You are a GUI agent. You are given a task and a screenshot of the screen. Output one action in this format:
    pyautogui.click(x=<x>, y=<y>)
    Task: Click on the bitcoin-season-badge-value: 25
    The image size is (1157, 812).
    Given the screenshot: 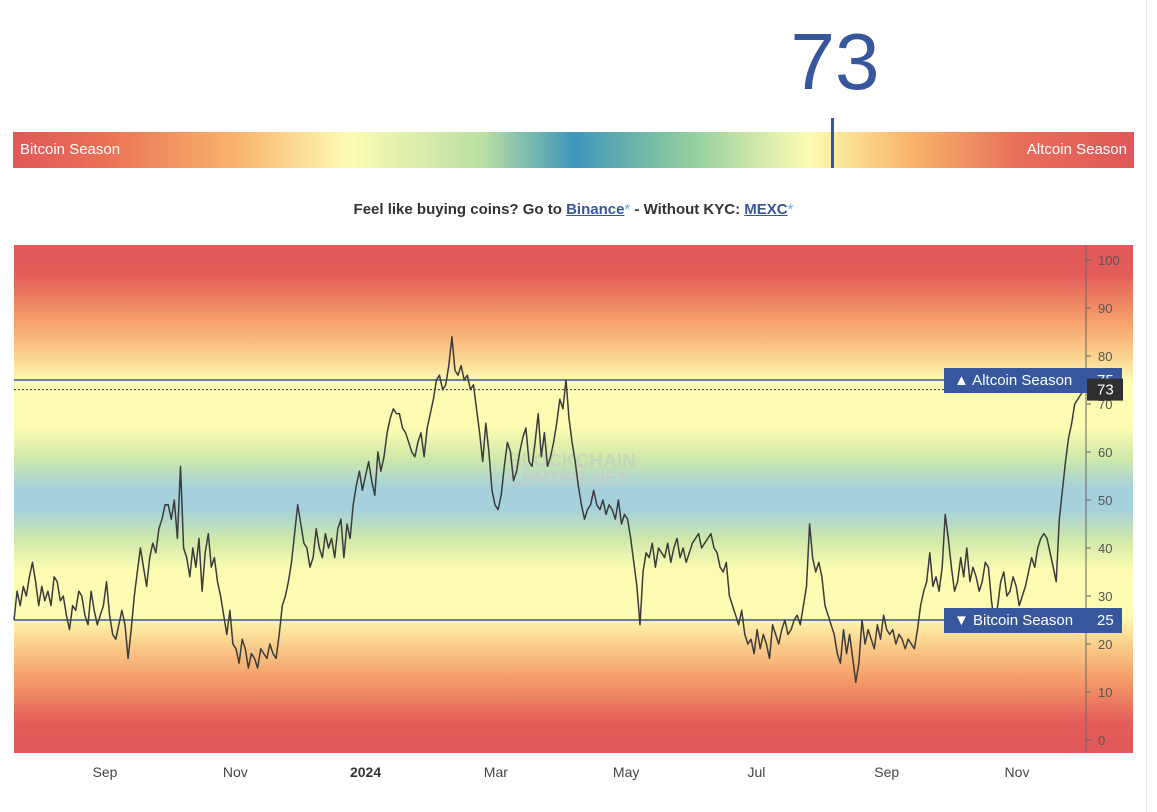 What is the action you would take?
    pyautogui.click(x=1105, y=620)
    